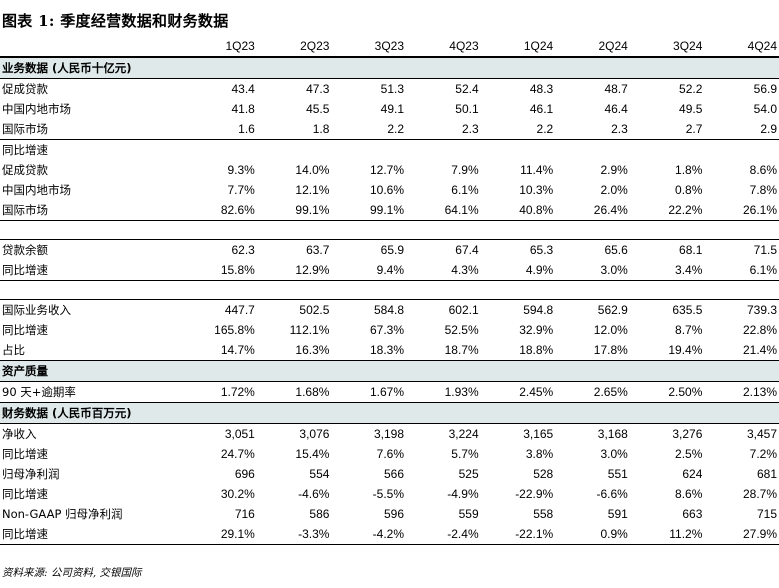 Image resolution: width=779 pixels, height=588 pixels. What do you see at coordinates (480, 392) in the screenshot?
I see `row-cells: 1.72% 1.68% 1.67% 1.93% 2.45% 2.65% 2.50% 2.13%` at bounding box center [480, 392].